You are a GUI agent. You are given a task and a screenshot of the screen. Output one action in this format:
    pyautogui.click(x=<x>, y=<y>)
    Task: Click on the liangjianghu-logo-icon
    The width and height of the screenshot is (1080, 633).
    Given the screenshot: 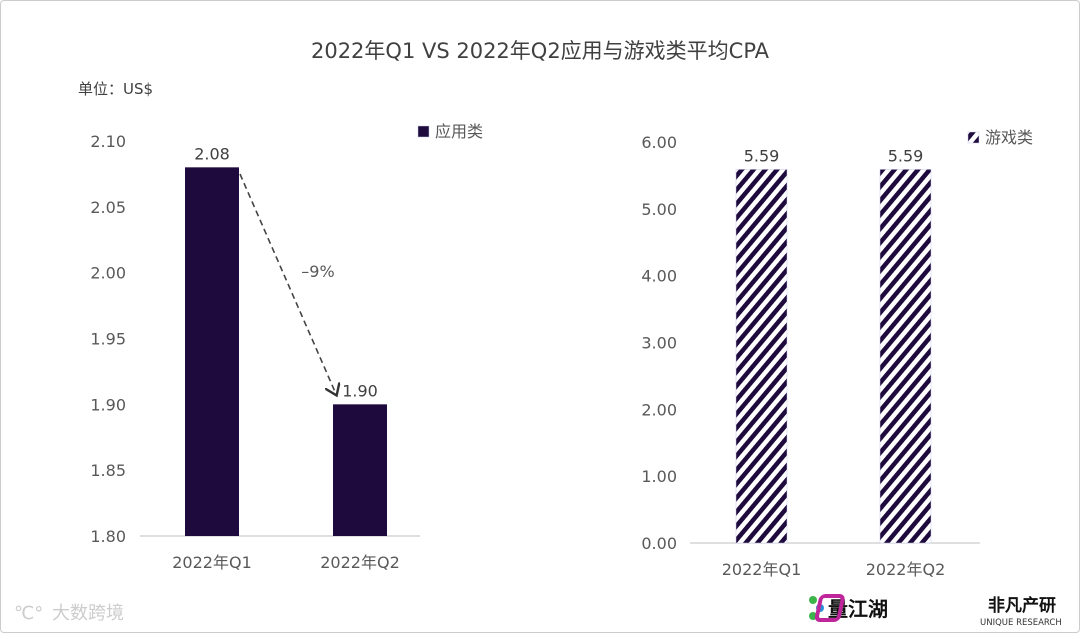 What is the action you would take?
    pyautogui.click(x=813, y=600)
    